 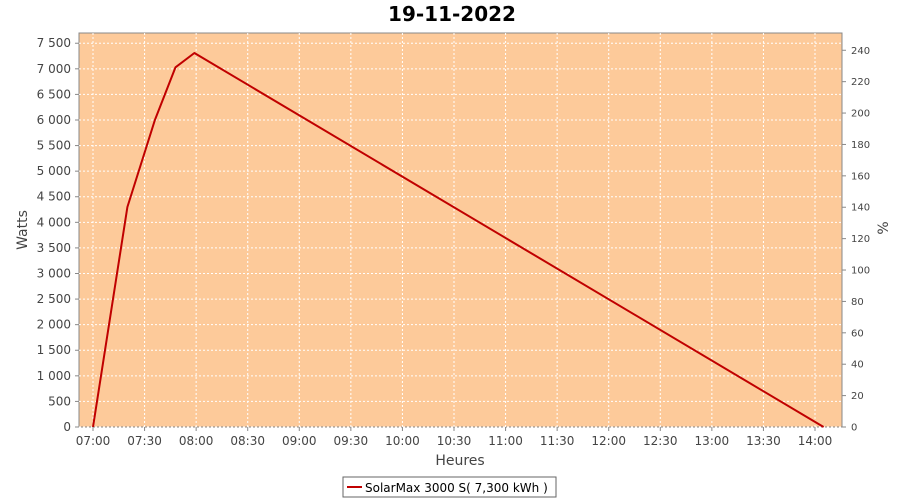 What do you see at coordinates (505, 441) in the screenshot?
I see `x-tick-label: 11:00` at bounding box center [505, 441].